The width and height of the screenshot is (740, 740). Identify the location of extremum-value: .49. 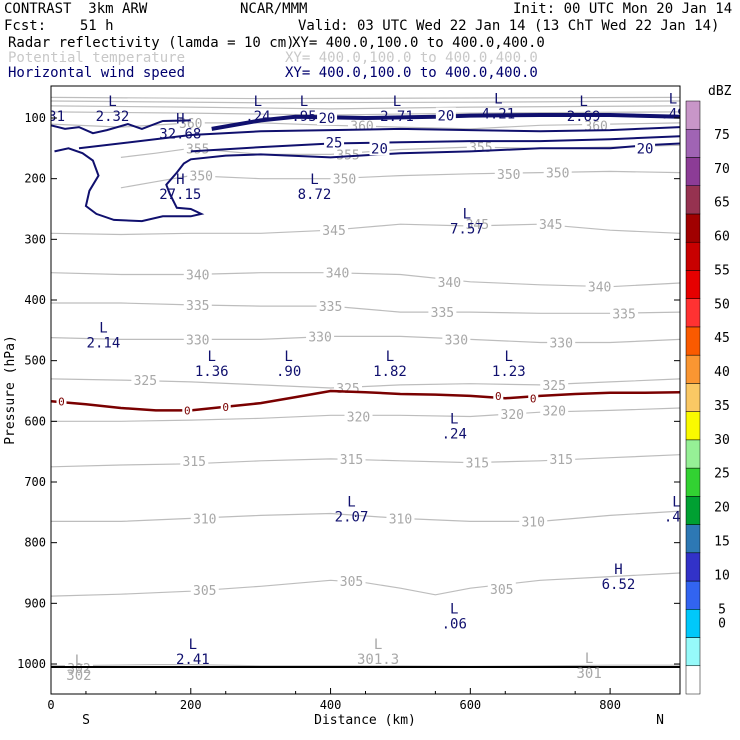
(672, 115).